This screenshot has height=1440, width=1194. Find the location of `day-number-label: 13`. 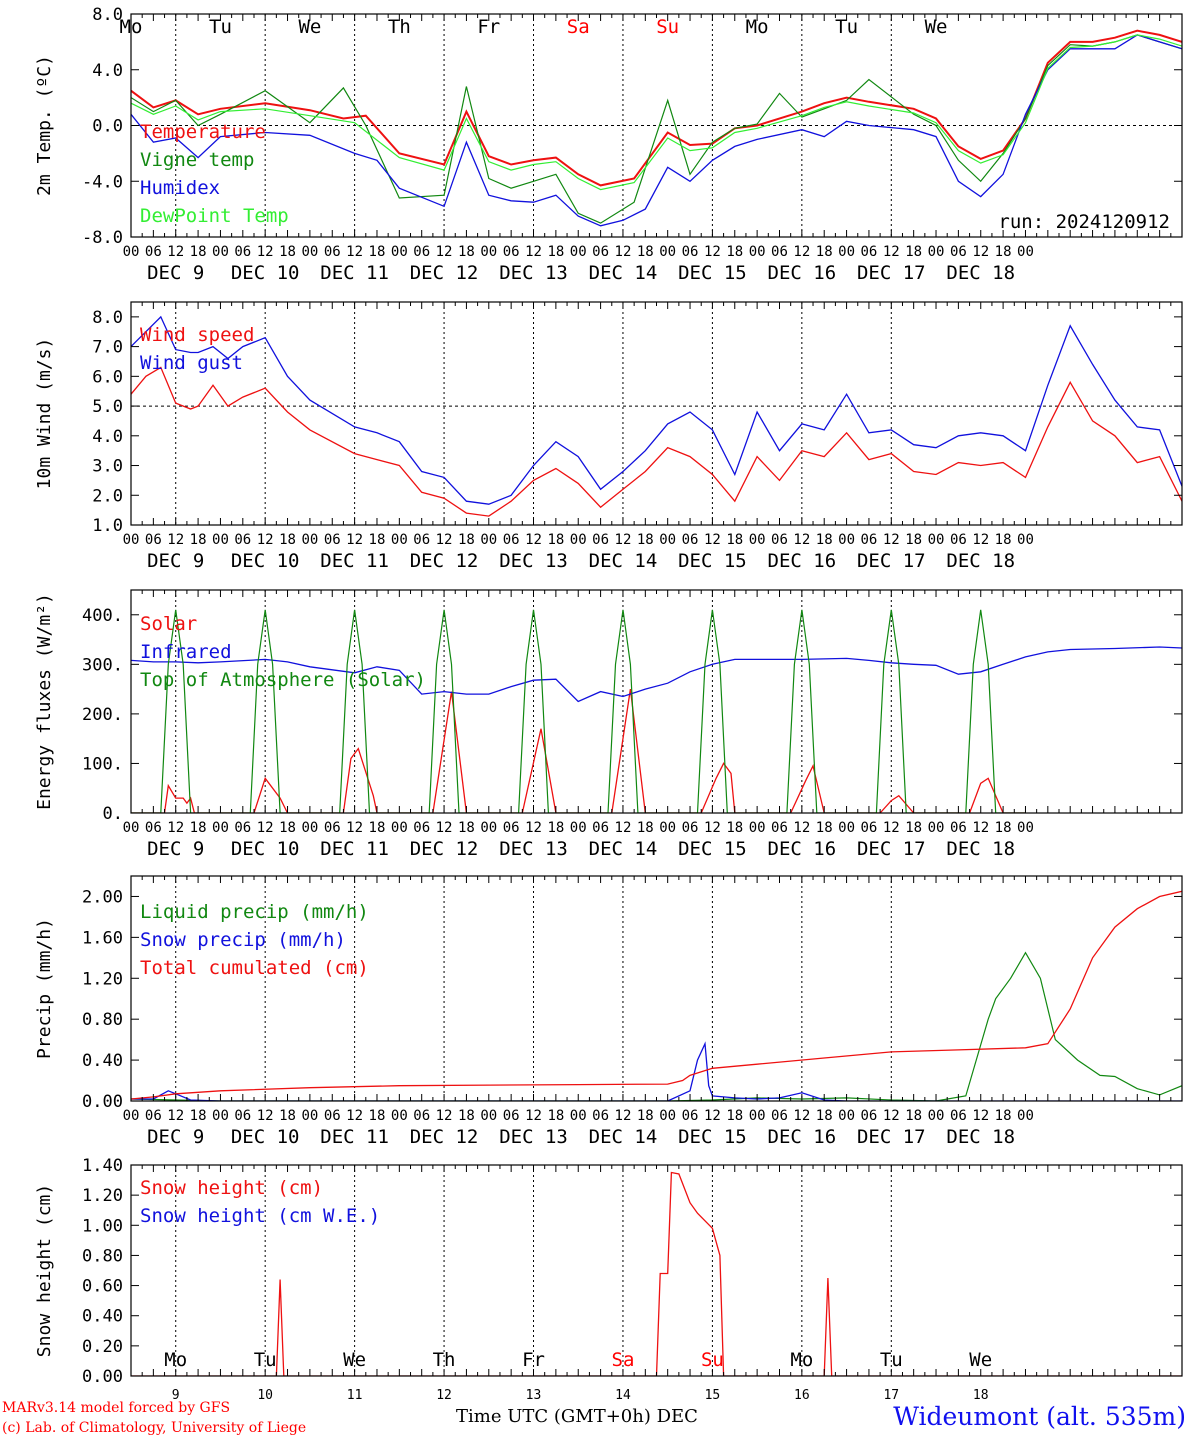

day-number-label: 13 is located at coordinates (534, 1395).